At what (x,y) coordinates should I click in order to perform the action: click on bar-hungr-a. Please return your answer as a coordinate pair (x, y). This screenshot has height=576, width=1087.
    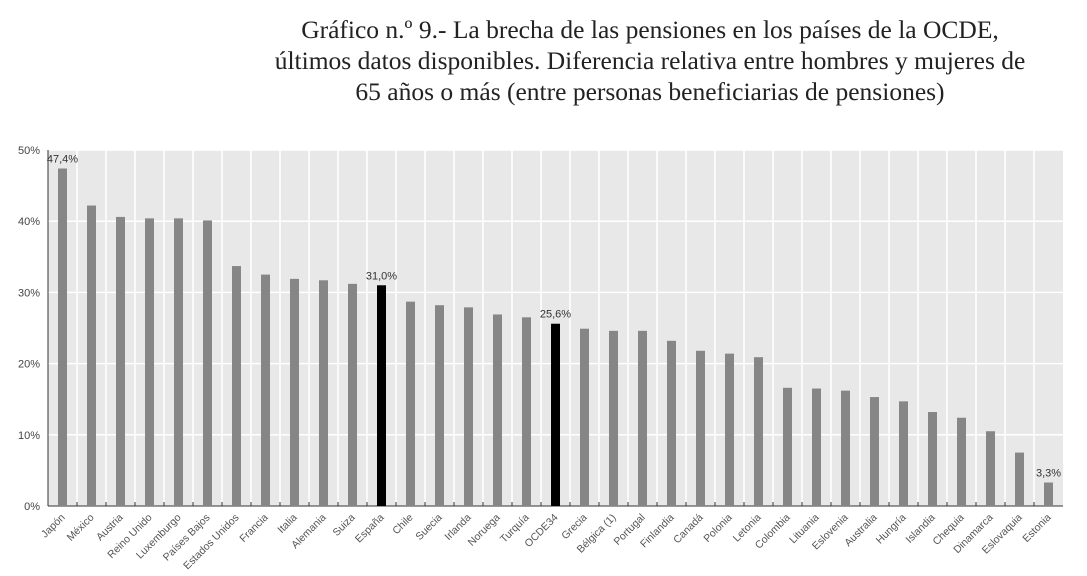
    Looking at the image, I should click on (903, 453).